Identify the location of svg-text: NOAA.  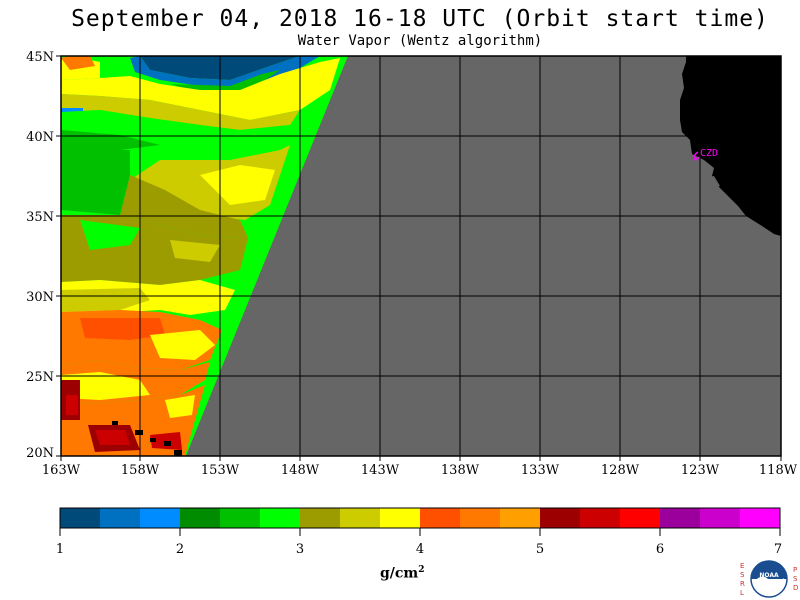
(769, 575).